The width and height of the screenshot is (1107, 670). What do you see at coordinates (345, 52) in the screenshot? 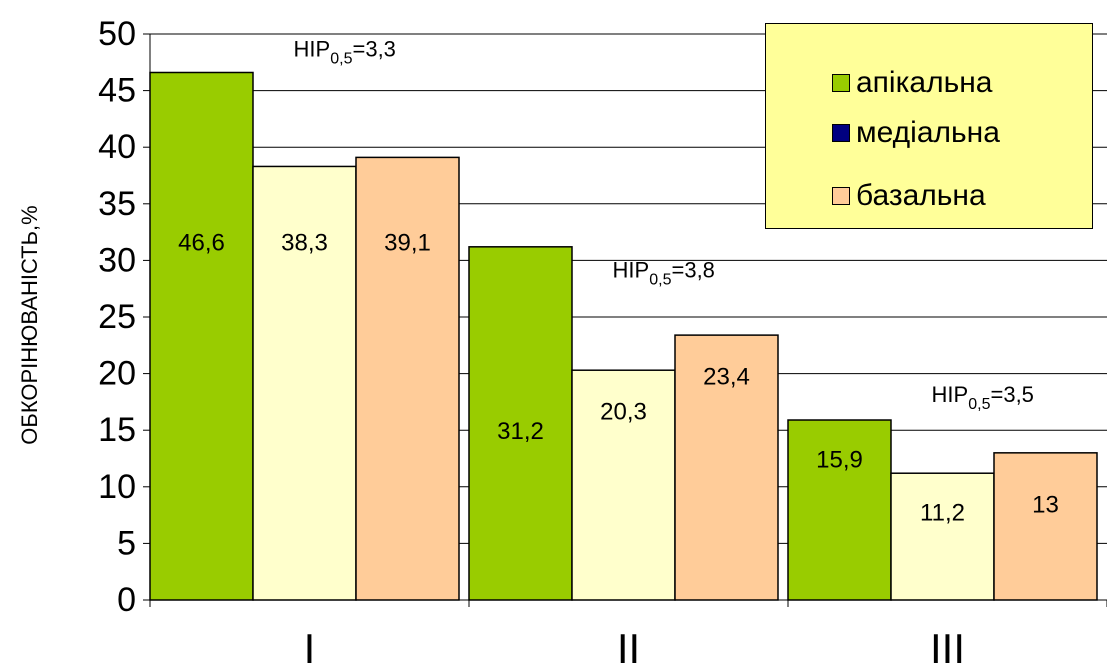
I see `annotation-hip-I: НІР0,5=3,3` at bounding box center [345, 52].